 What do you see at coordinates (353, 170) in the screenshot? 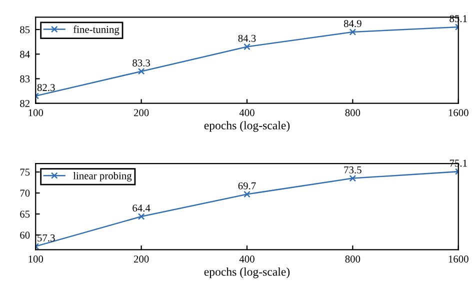
I see `data-label: 73.5` at bounding box center [353, 170].